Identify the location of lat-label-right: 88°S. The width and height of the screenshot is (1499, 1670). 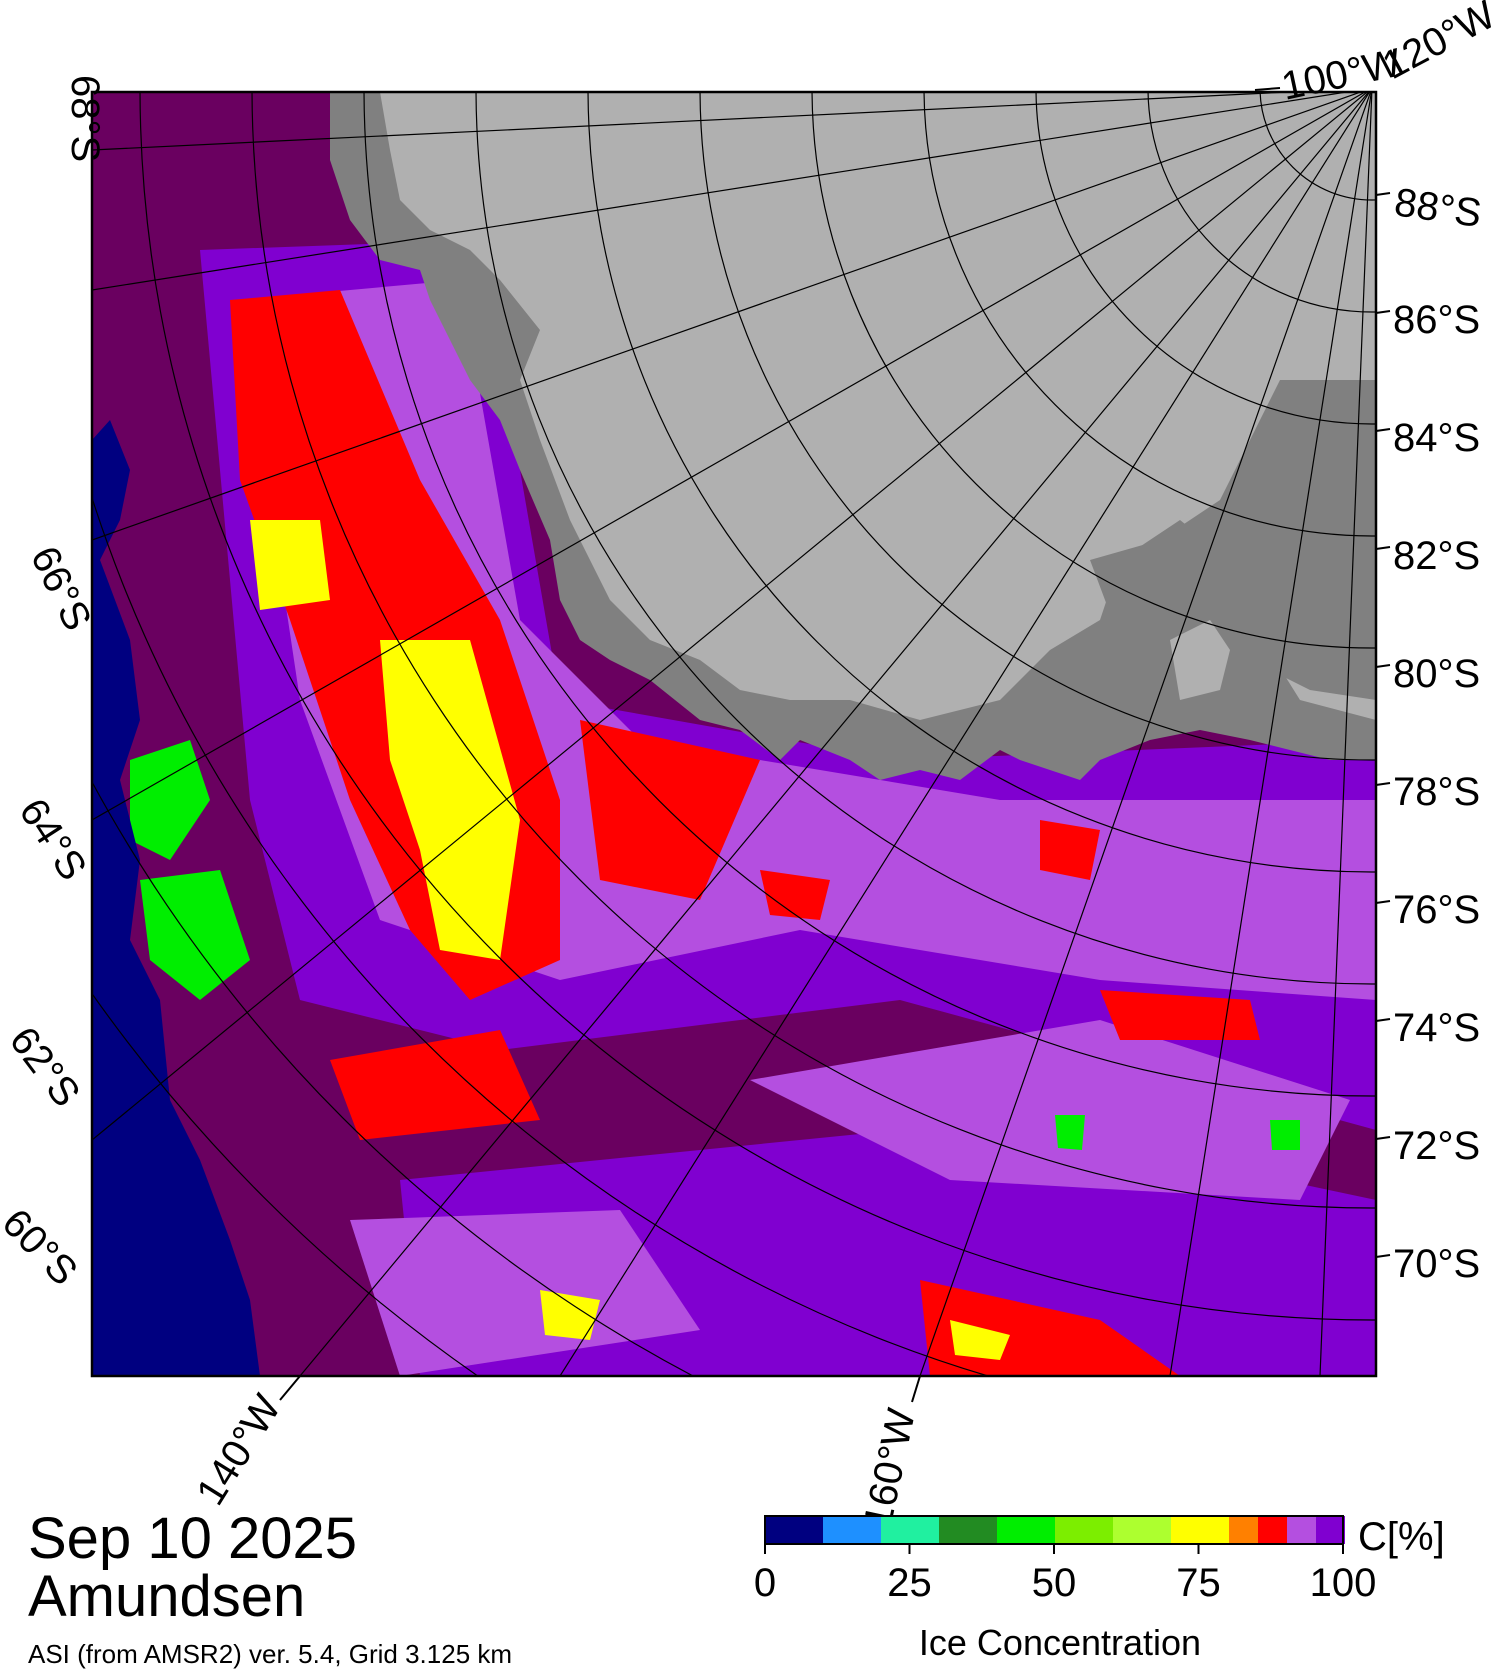
(1438, 208).